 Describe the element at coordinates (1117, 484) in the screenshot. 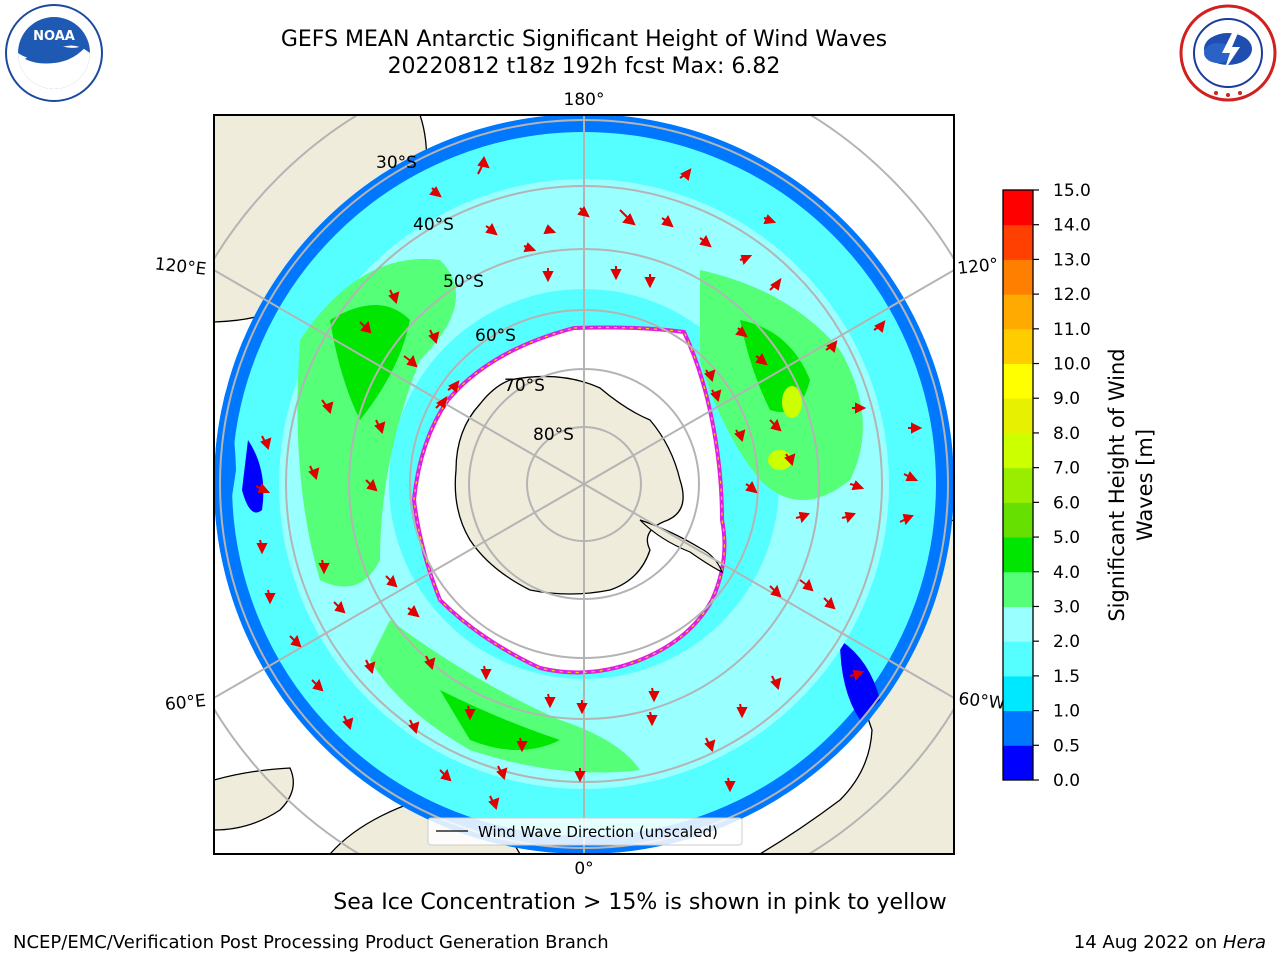

I see `colorbar-label-line1: Significant Height of Wind` at that location.